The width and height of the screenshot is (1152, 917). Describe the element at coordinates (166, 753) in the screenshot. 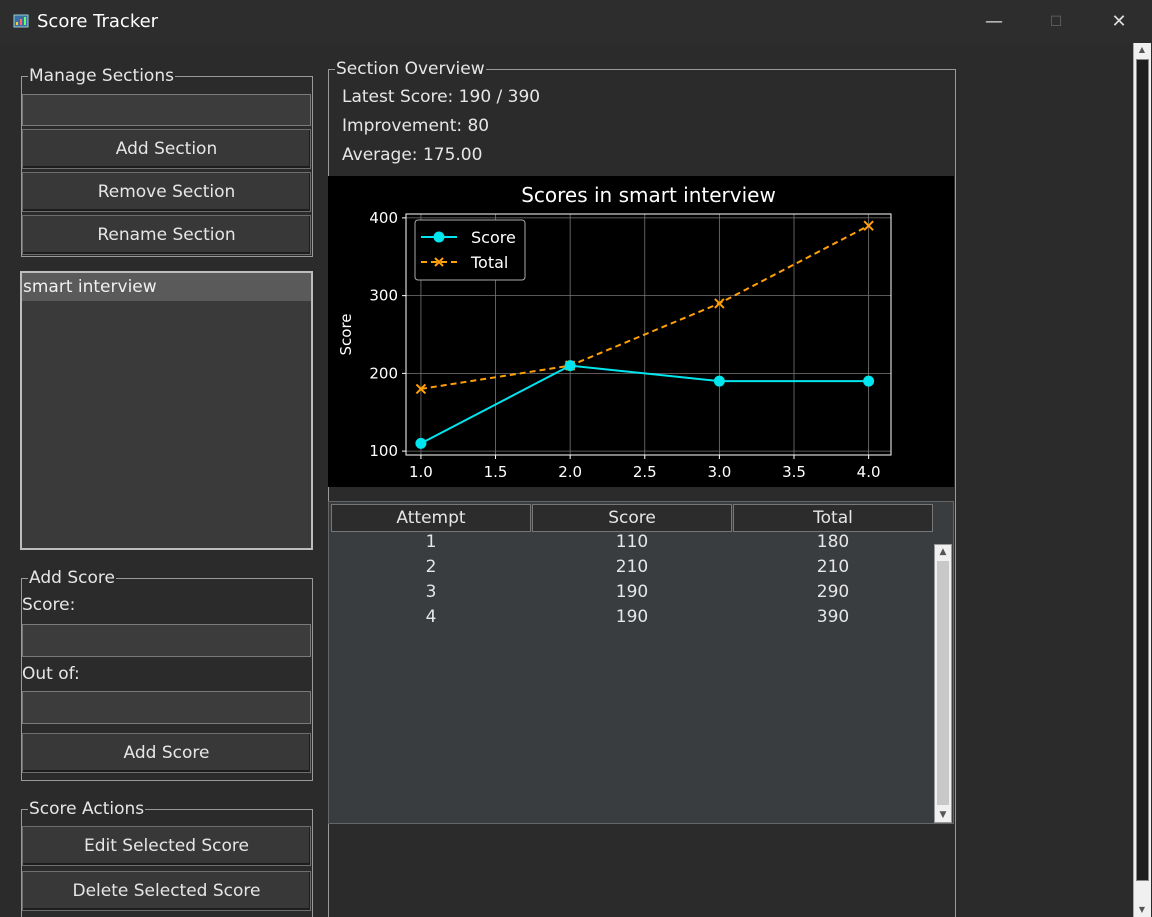

I see `add-score-button: Add Score` at that location.